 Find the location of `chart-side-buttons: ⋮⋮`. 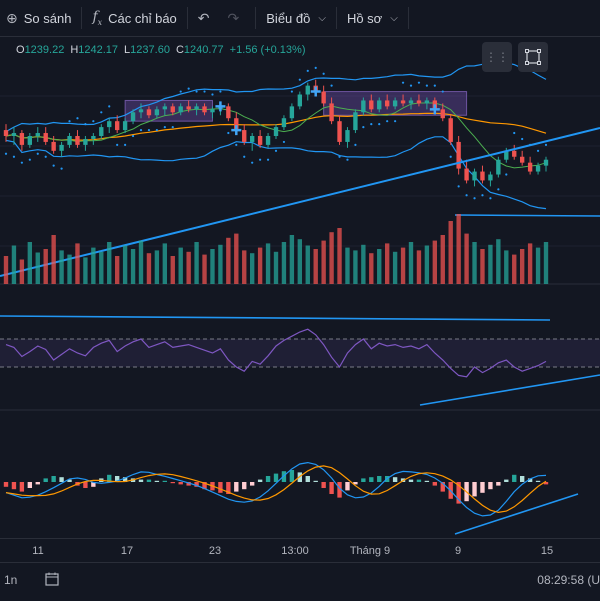

chart-side-buttons: ⋮⋮ is located at coordinates (515, 57).